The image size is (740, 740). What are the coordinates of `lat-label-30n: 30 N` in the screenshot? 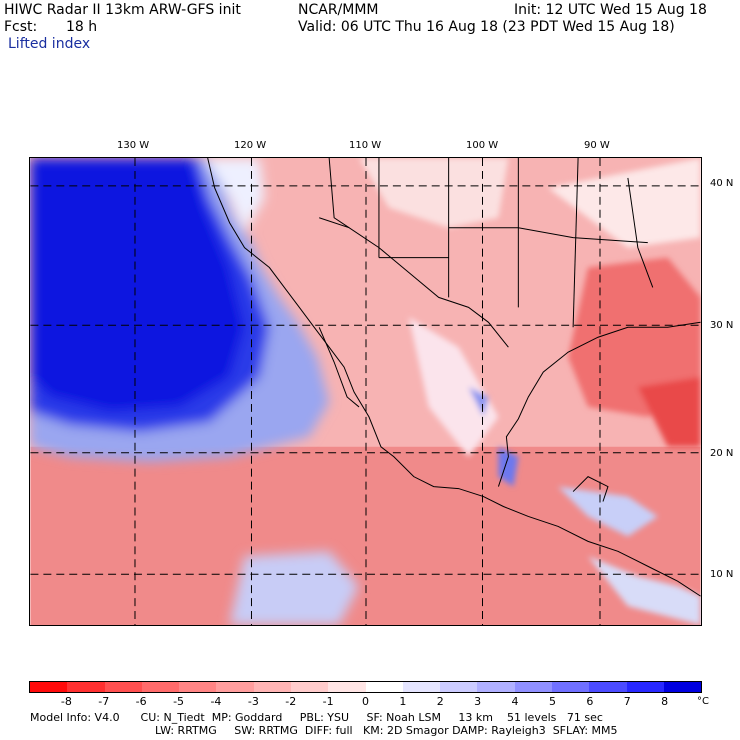 It's located at (722, 325).